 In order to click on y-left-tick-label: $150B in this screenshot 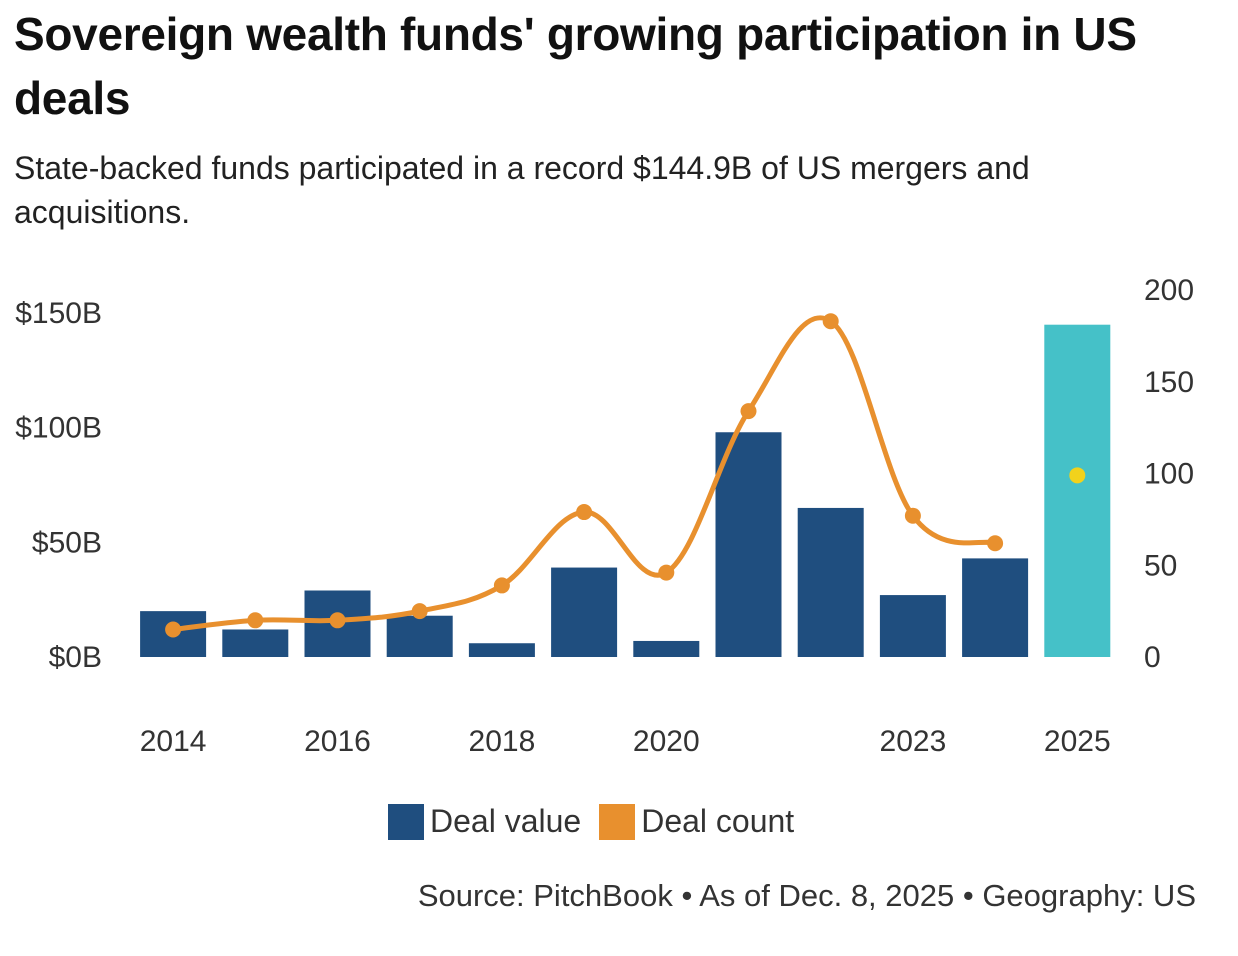, I will do `click(58, 313)`.